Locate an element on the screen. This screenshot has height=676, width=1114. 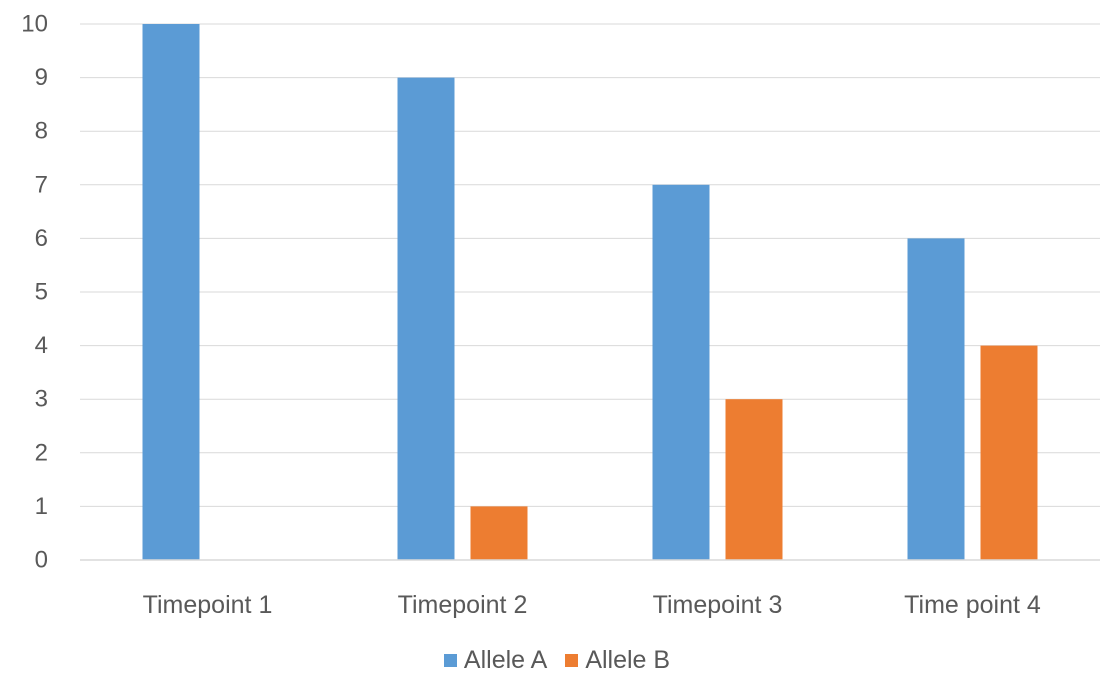
legend-label-series-b: Allele B is located at coordinates (628, 660).